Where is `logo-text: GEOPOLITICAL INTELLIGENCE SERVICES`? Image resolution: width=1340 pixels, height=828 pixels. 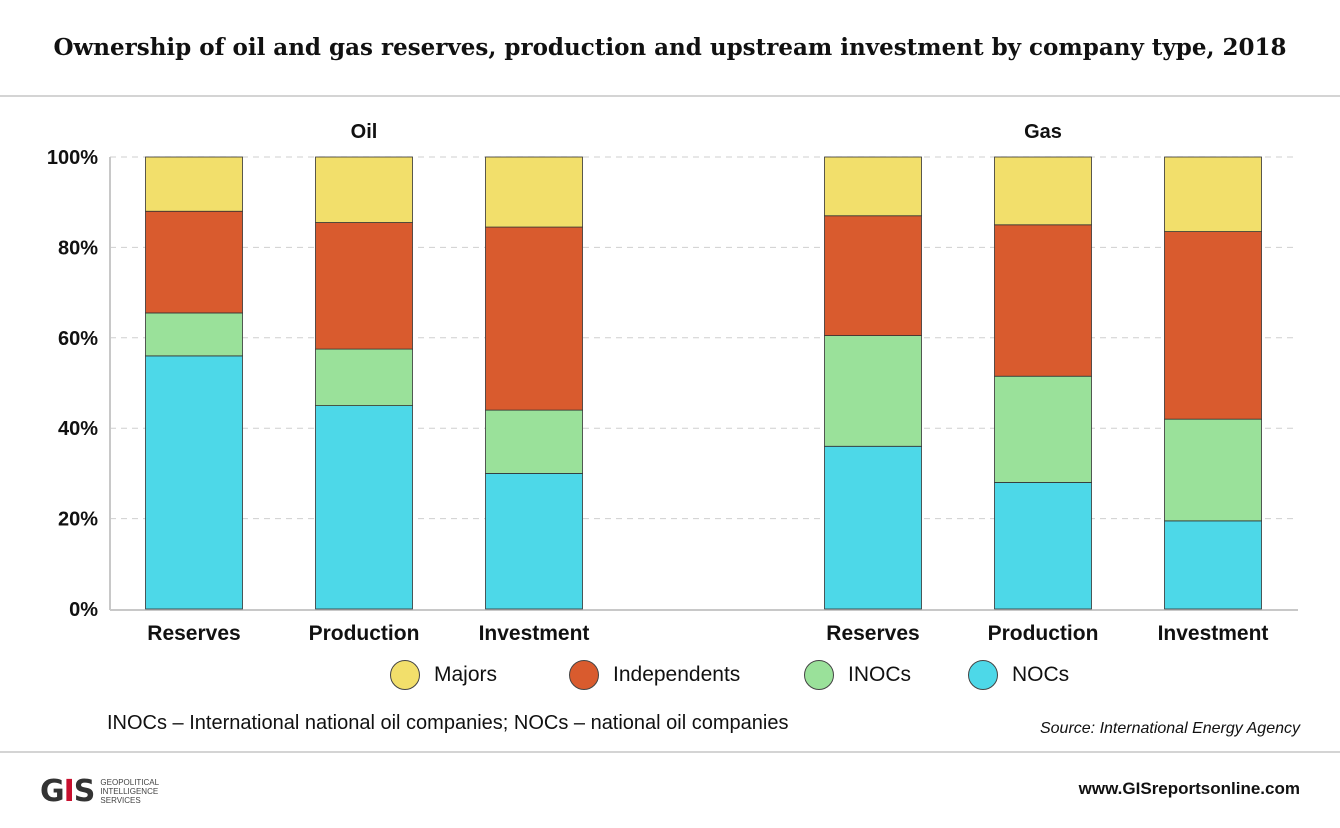
logo-text: GEOPOLITICAL INTELLIGENCE SERVICES is located at coordinates (129, 791).